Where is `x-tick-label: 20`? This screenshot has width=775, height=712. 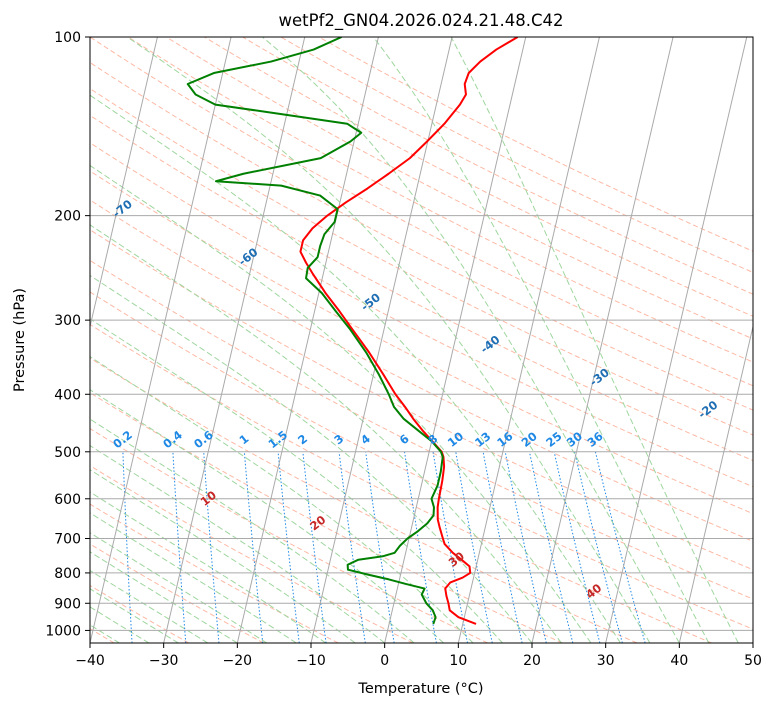 x-tick-label: 20 is located at coordinates (532, 661).